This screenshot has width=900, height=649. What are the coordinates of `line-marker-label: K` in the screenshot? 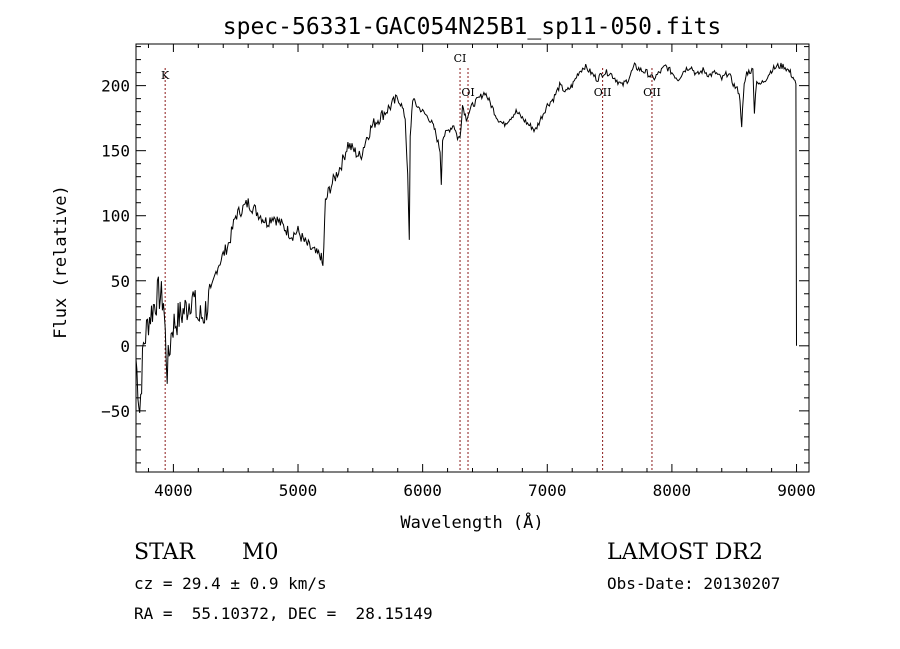 It's located at (165, 75).